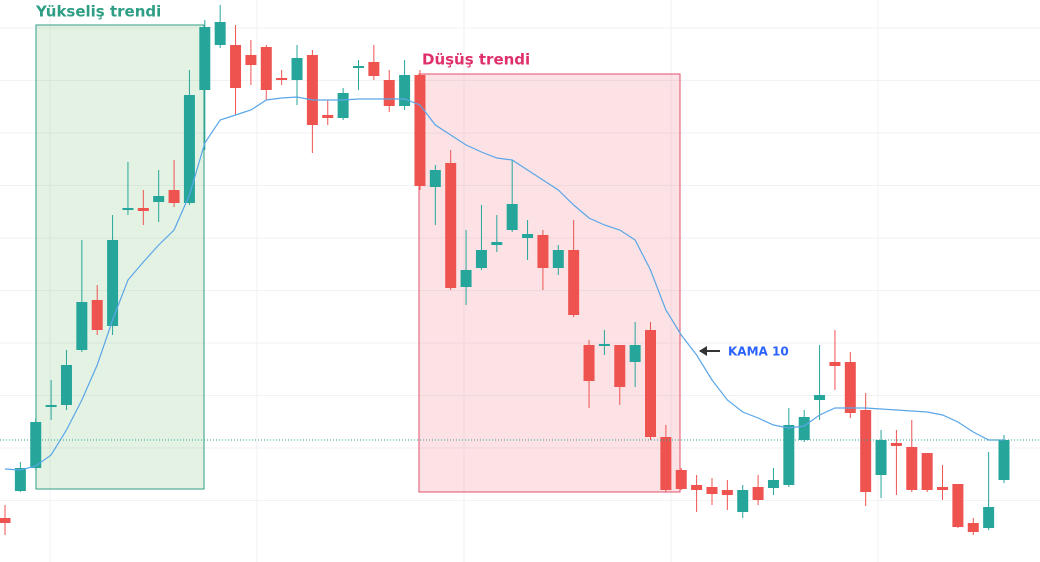 This screenshot has width=1040, height=562. What do you see at coordinates (120, 257) in the screenshot?
I see `uptrend-box` at bounding box center [120, 257].